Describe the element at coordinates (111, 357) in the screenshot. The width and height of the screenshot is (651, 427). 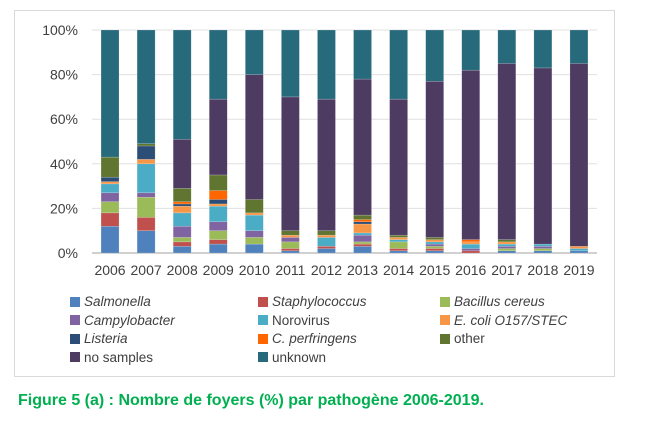
I see `legend-item: no samples` at that location.